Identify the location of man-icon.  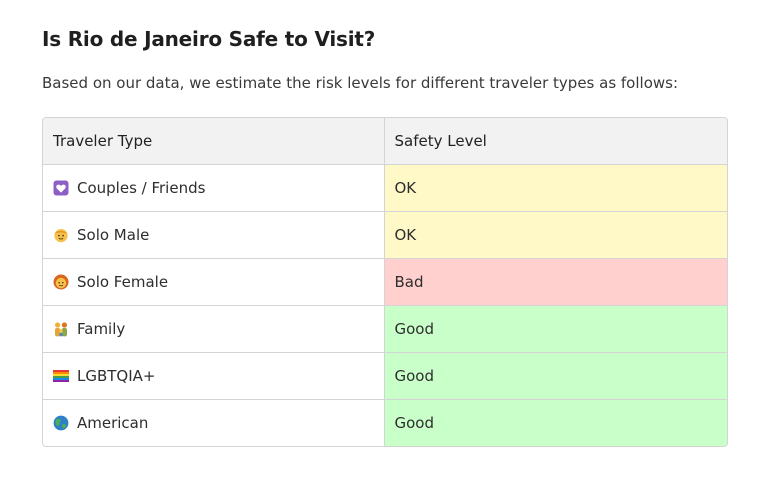
(61, 236).